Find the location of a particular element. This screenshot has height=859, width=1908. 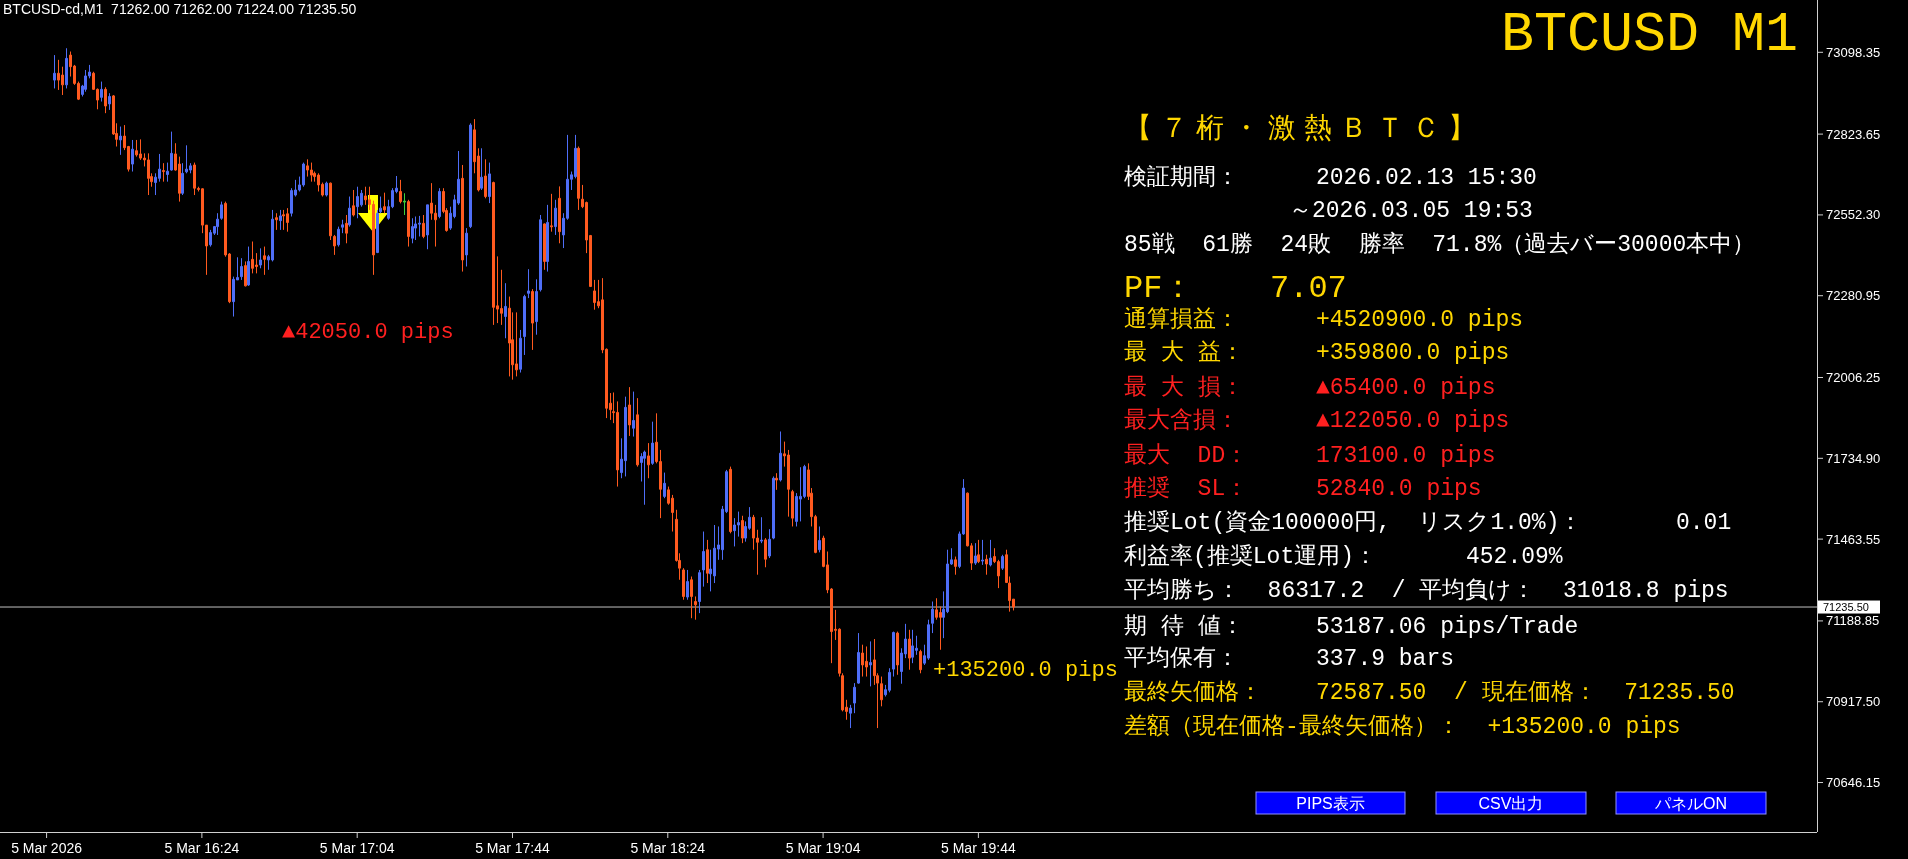

y-tick-label: 71463.55 is located at coordinates (1853, 539).